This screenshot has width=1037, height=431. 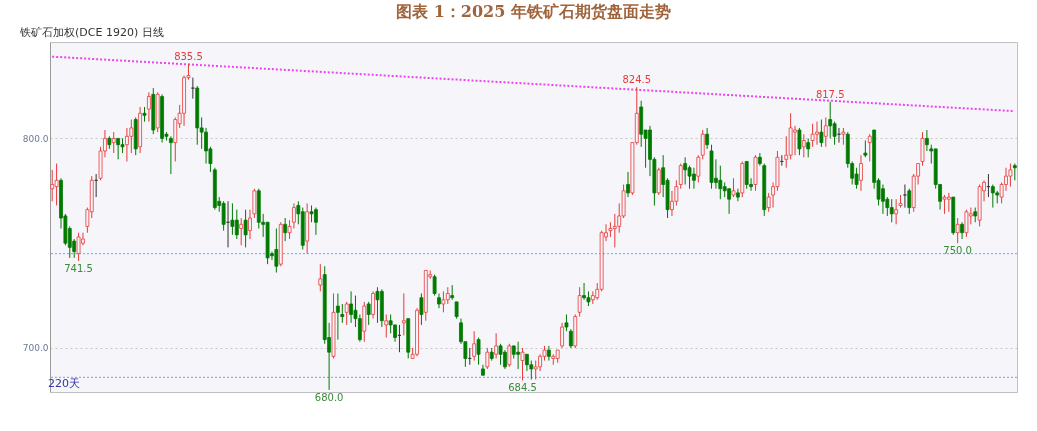 I want to click on annotation: 750.0, so click(x=957, y=251).